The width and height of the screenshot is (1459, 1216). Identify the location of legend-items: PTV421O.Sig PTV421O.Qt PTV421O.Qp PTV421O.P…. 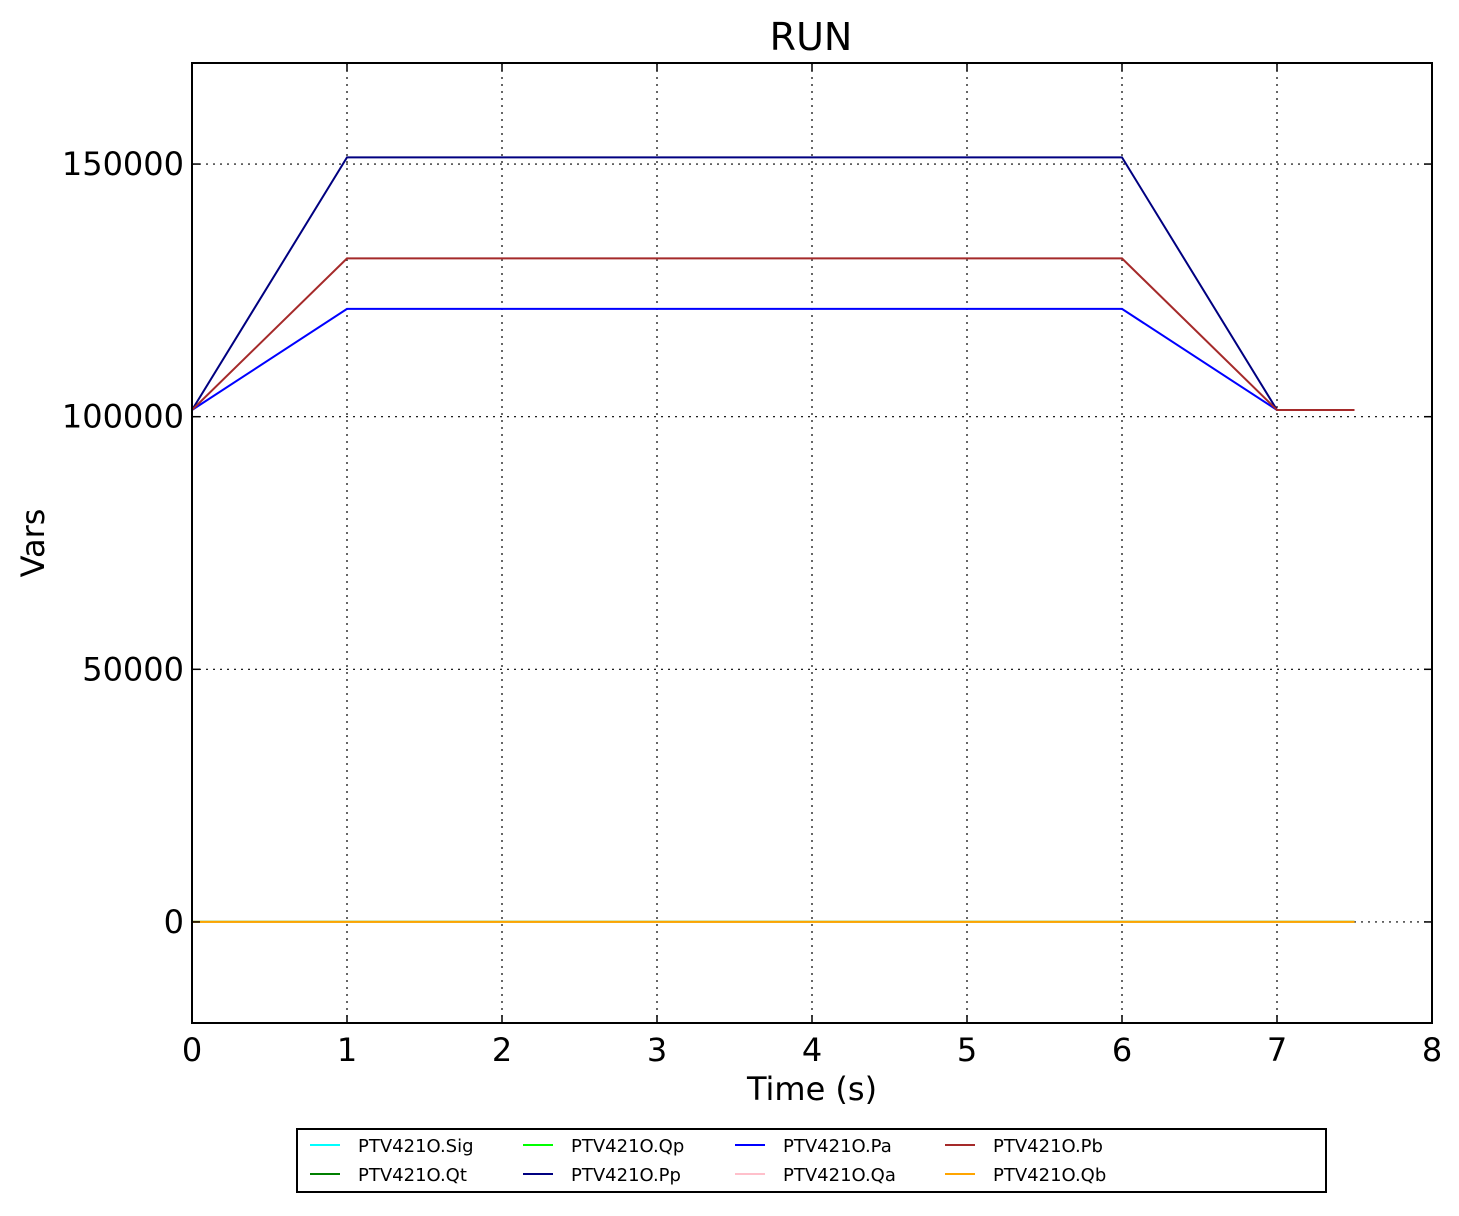
(708, 1161).